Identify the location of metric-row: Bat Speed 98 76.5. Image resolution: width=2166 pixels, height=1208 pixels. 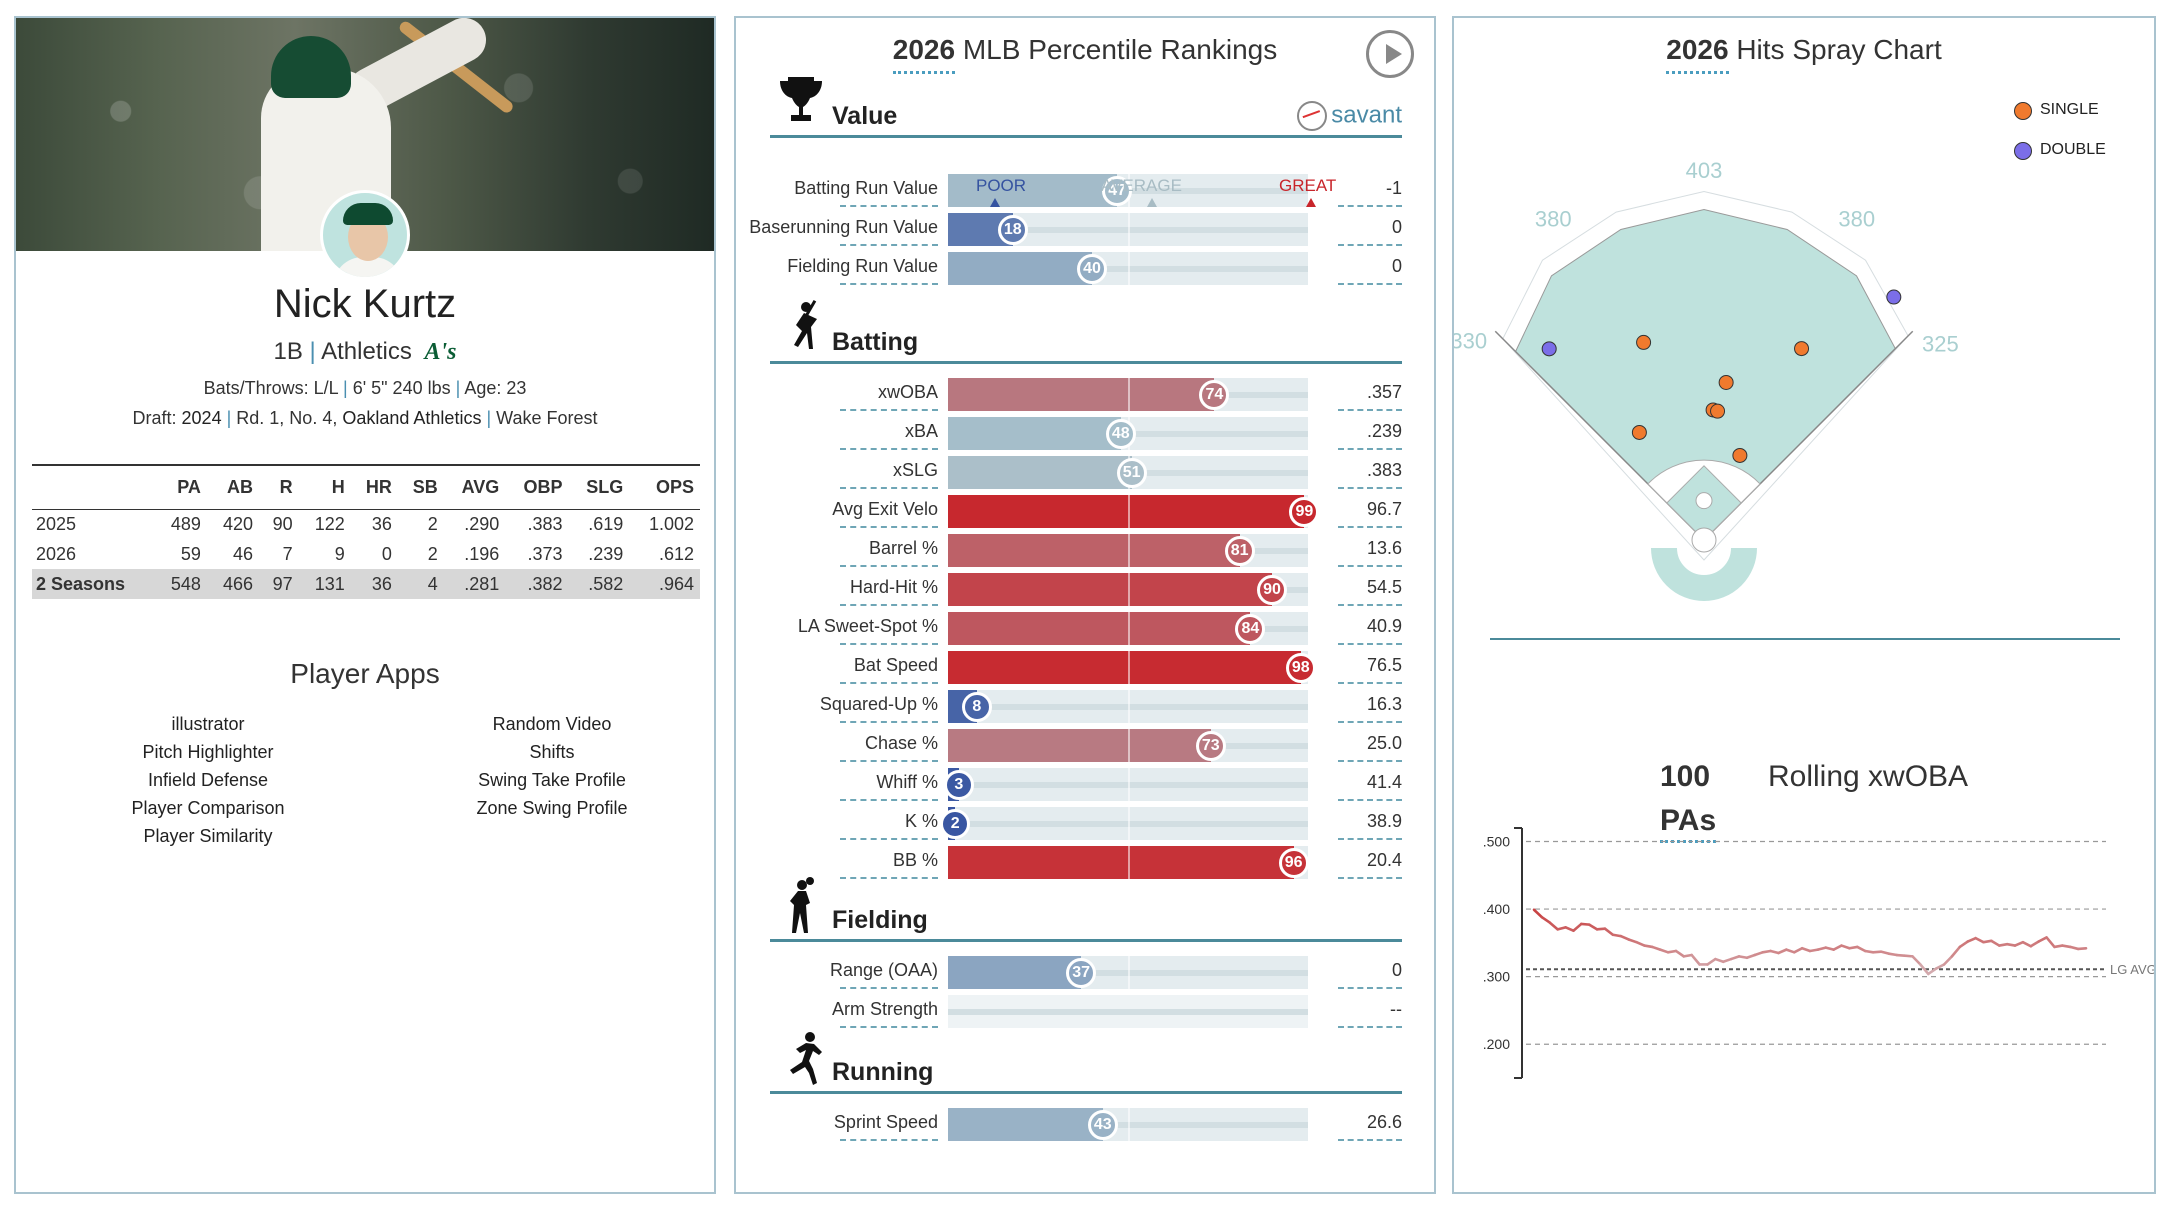
(1086, 666).